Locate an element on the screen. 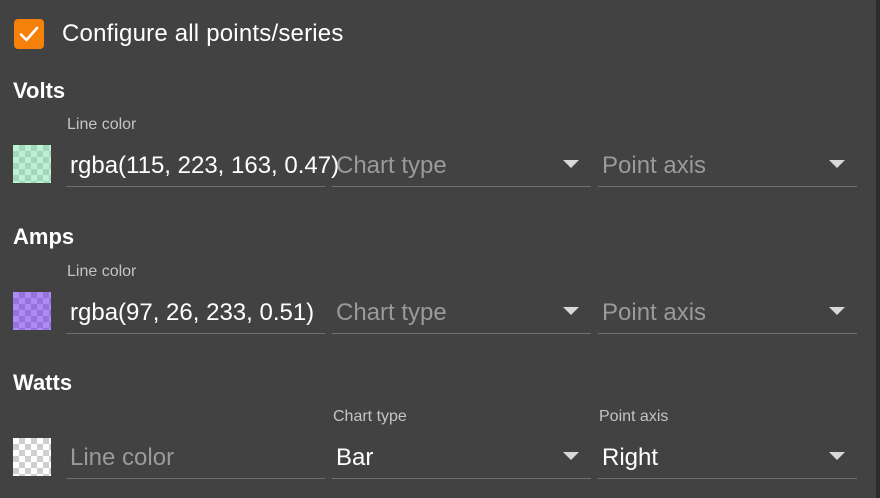 The width and height of the screenshot is (880, 498). chart-type-label-watts: Chart type is located at coordinates (370, 416).